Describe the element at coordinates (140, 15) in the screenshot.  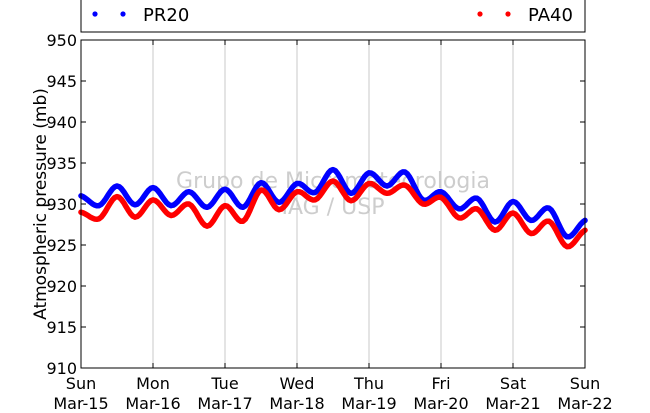
I see `legend-item-PR20: PR20` at that location.